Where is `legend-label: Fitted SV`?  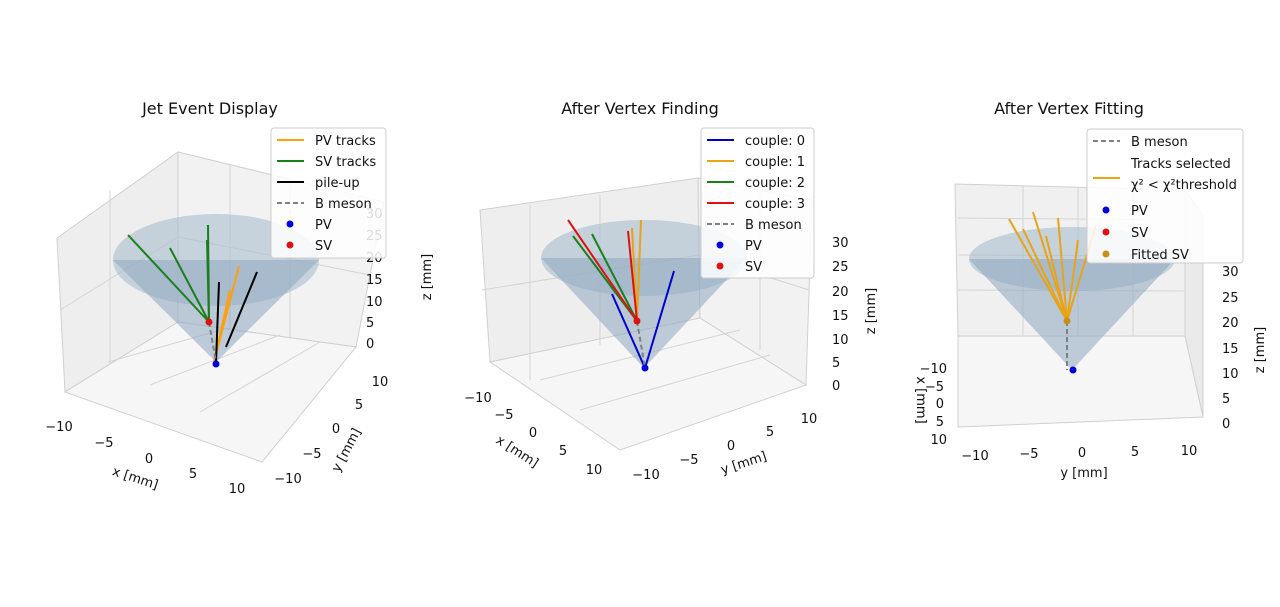
legend-label: Fitted SV is located at coordinates (1160, 255).